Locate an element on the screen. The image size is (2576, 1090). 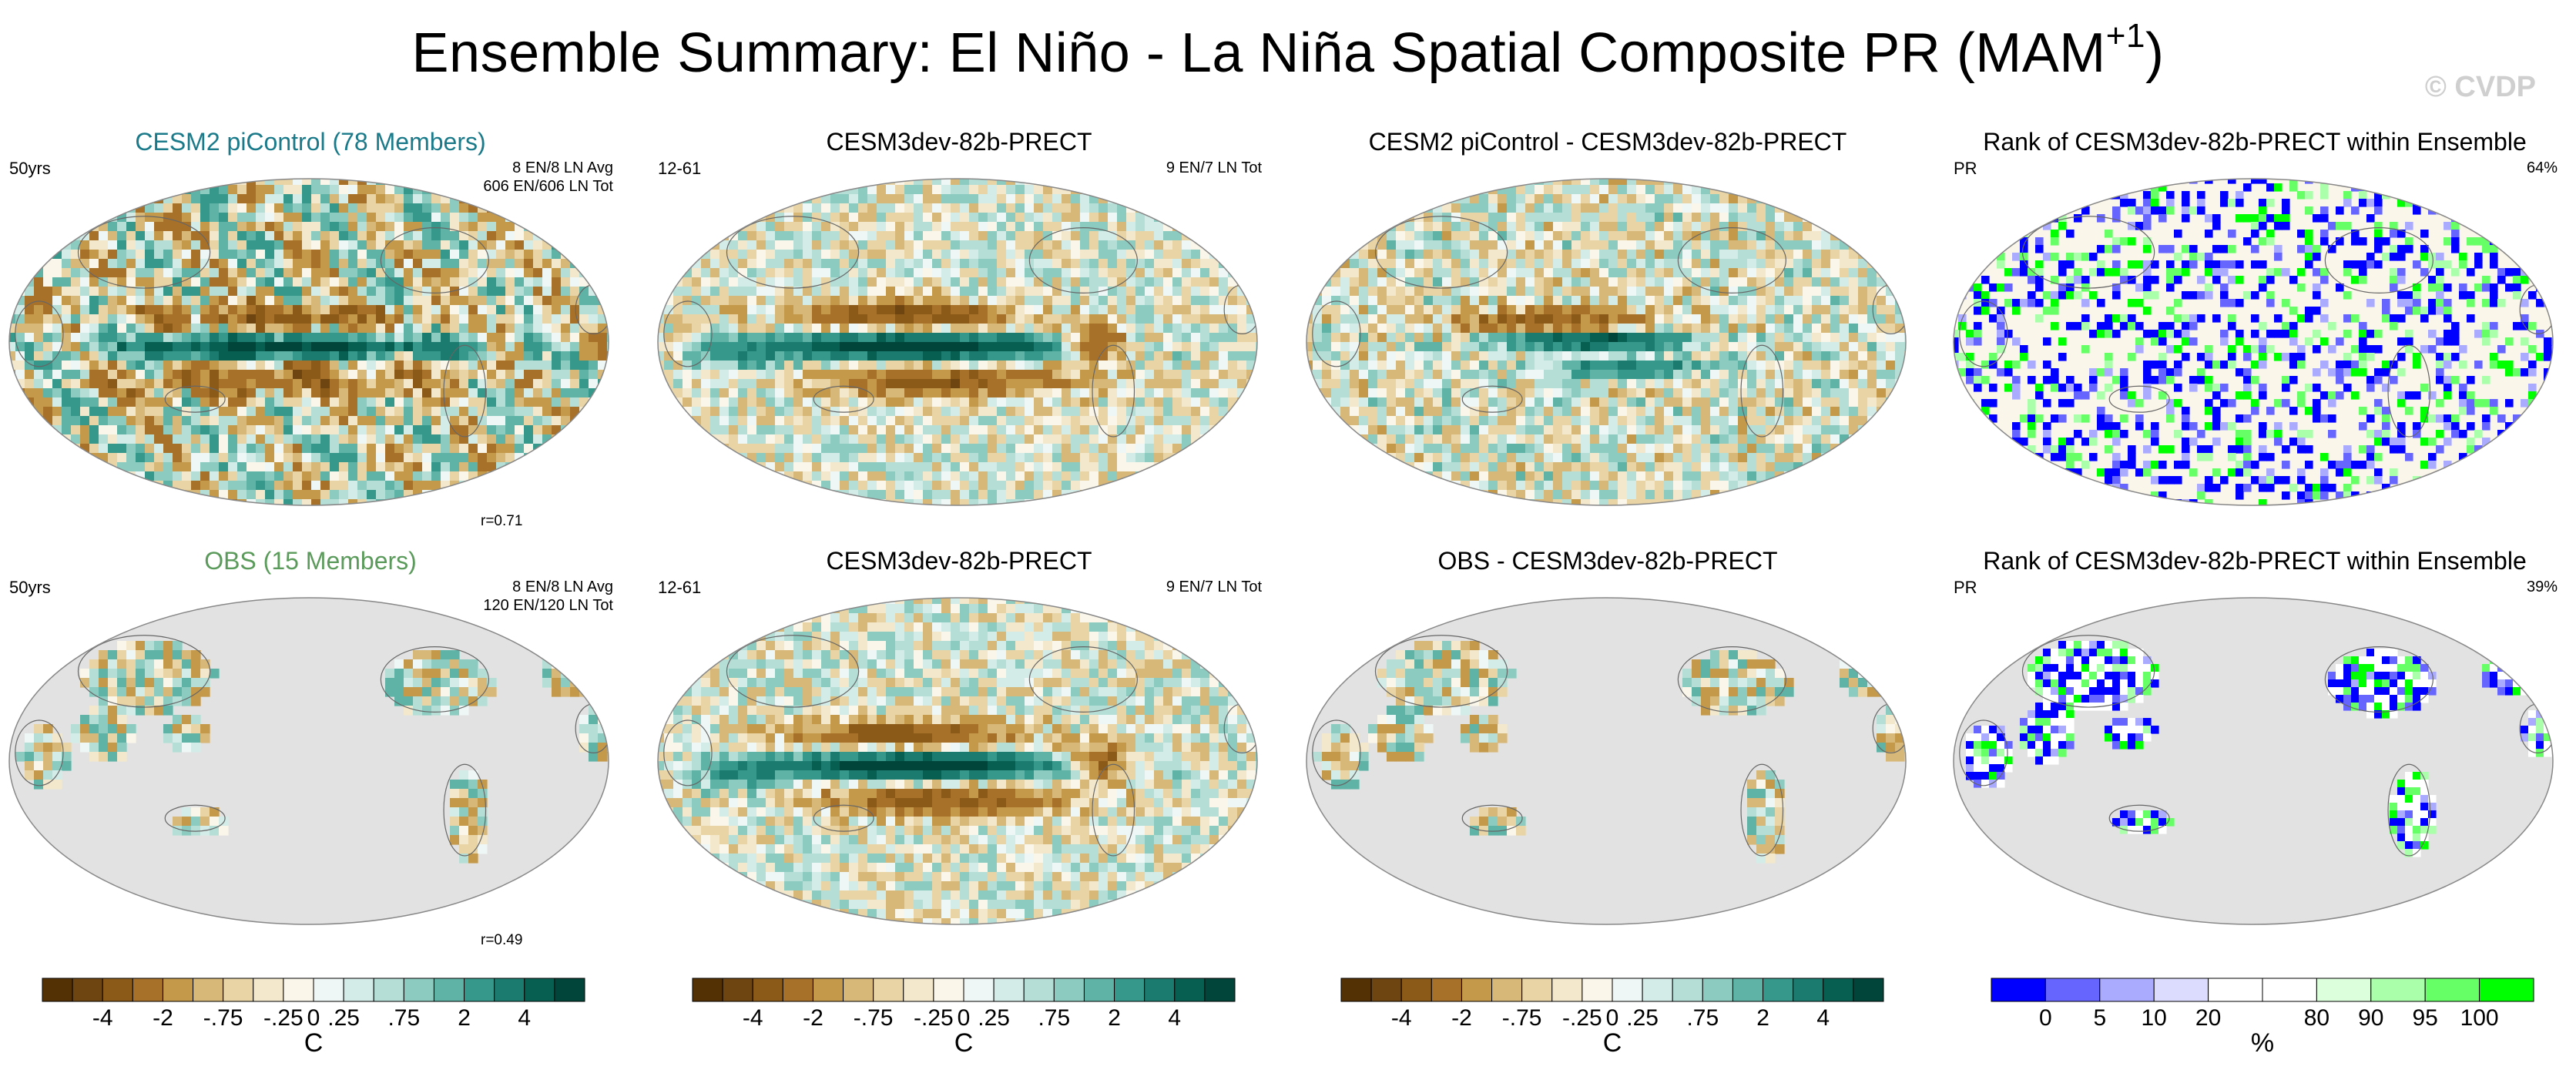
colorbar-tick-label: 4 is located at coordinates (1175, 1018).